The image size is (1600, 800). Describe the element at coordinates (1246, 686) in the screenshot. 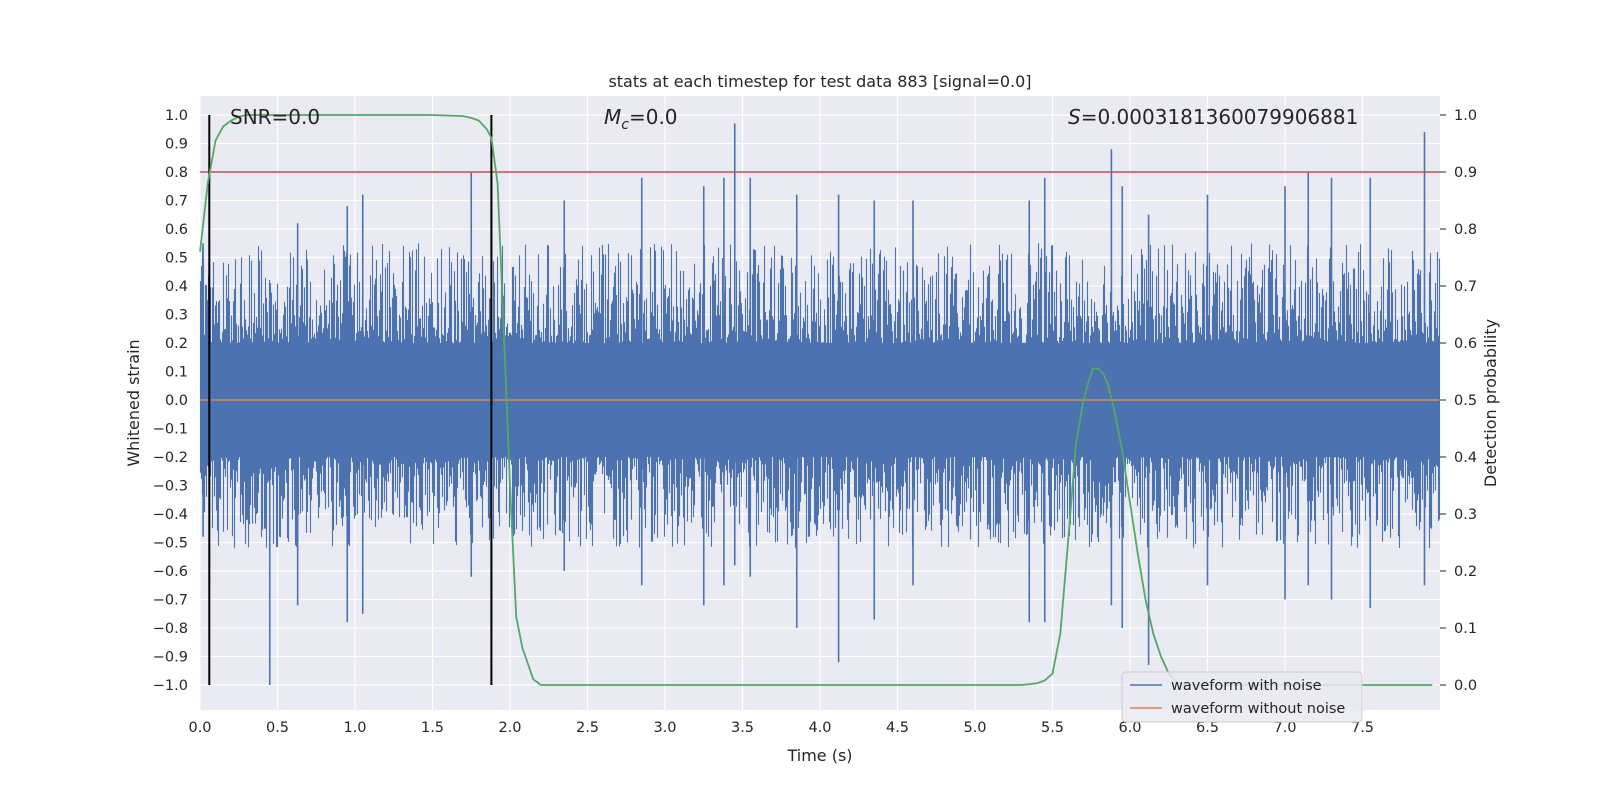

I see `legend-label-noise: waveform with noise` at that location.